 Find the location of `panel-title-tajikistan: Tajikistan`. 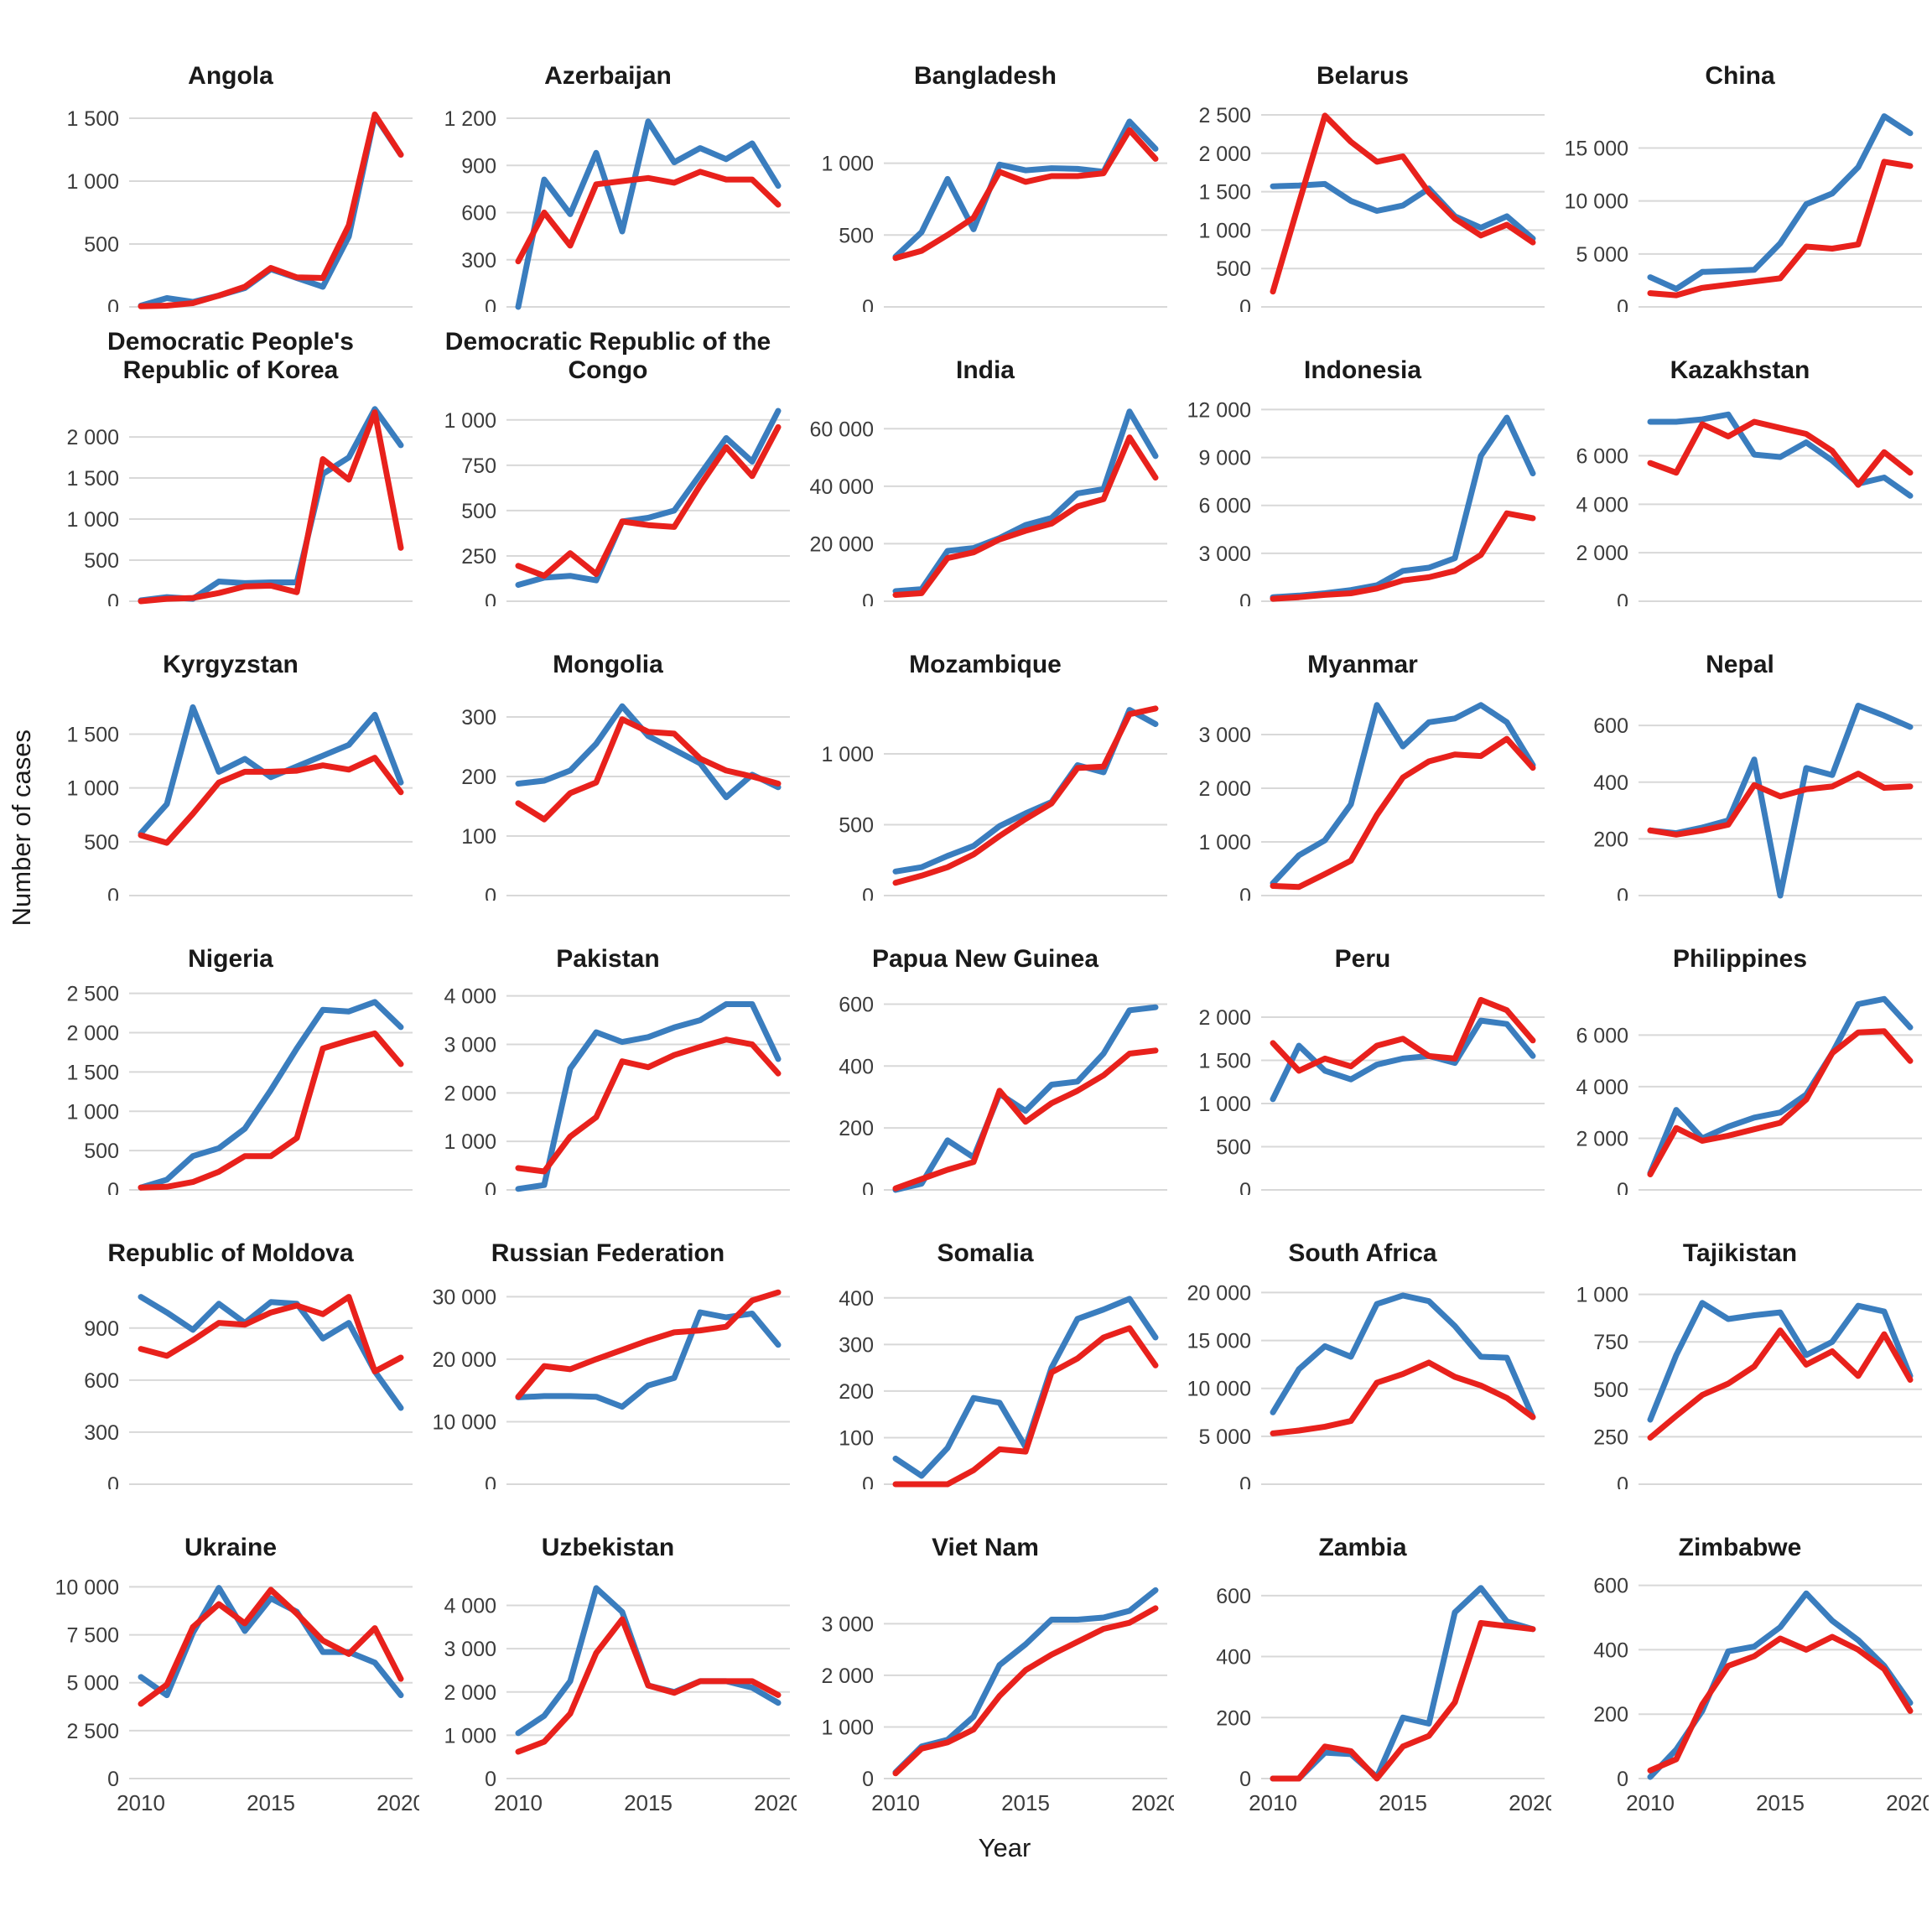

panel-title-tajikistan: Tajikistan is located at coordinates (1740, 1253).